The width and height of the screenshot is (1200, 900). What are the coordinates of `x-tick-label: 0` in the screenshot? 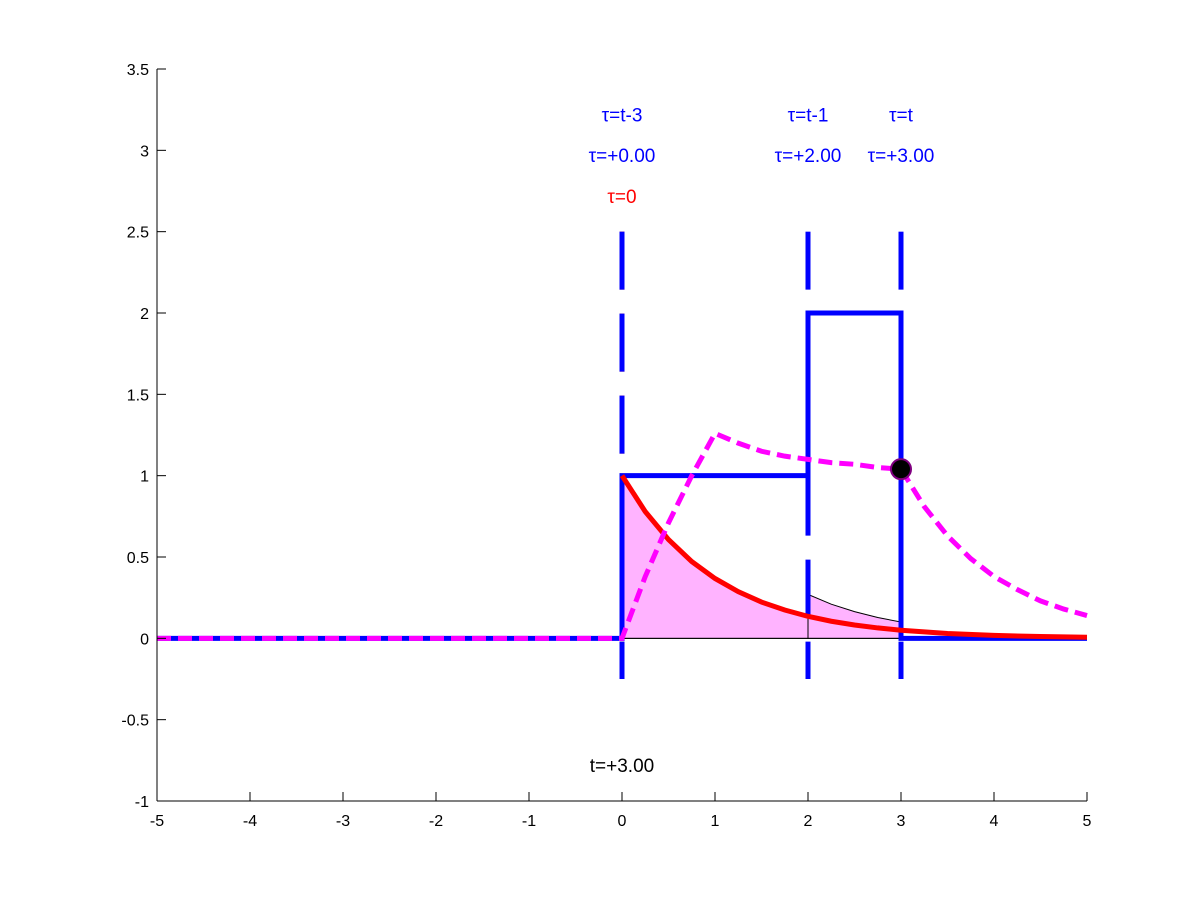 It's located at (622, 821).